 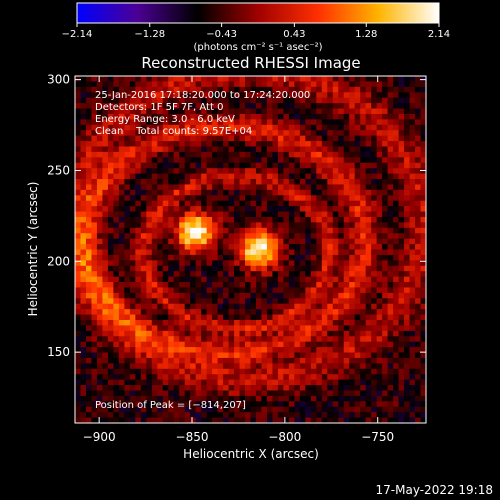 I want to click on colorbar-tick-label: 1.28, so click(x=366, y=34).